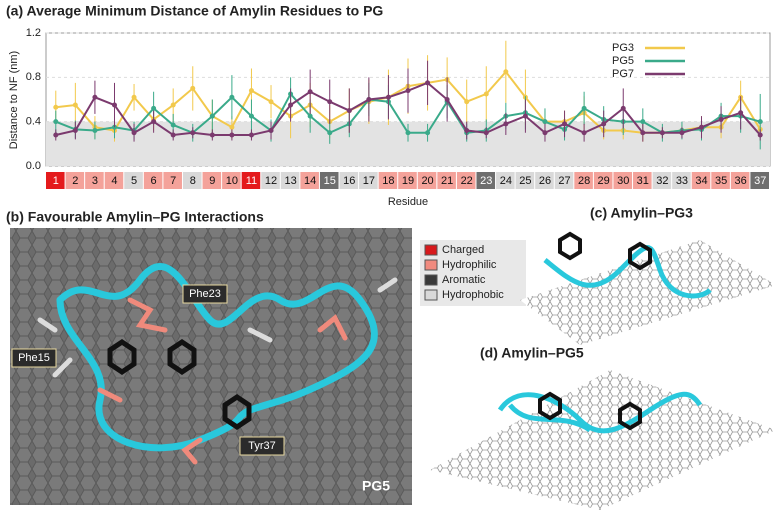  What do you see at coordinates (369, 181) in the screenshot?
I see `x-tick-label: 17` at bounding box center [369, 181].